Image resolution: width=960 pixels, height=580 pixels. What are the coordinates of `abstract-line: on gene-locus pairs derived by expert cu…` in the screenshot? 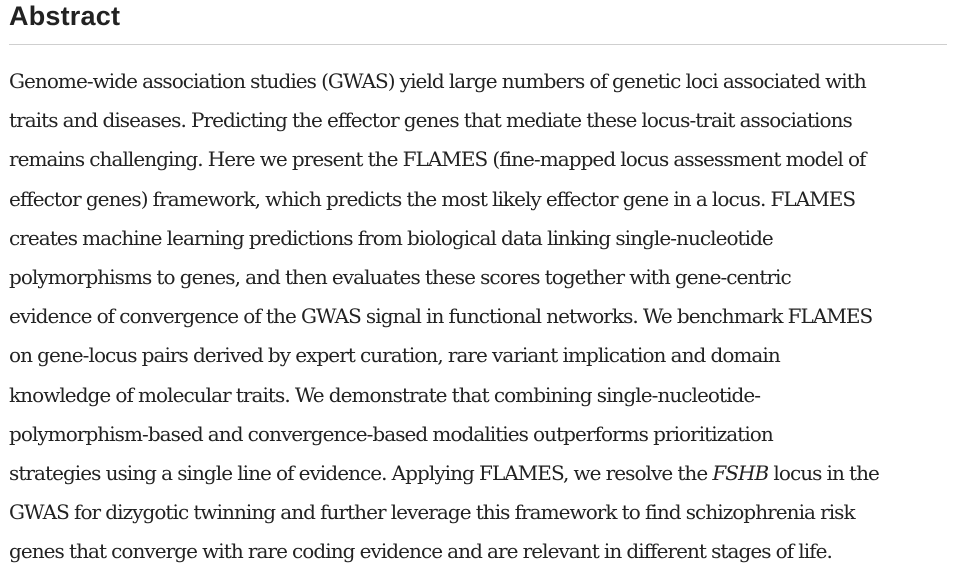 It's located at (395, 355).